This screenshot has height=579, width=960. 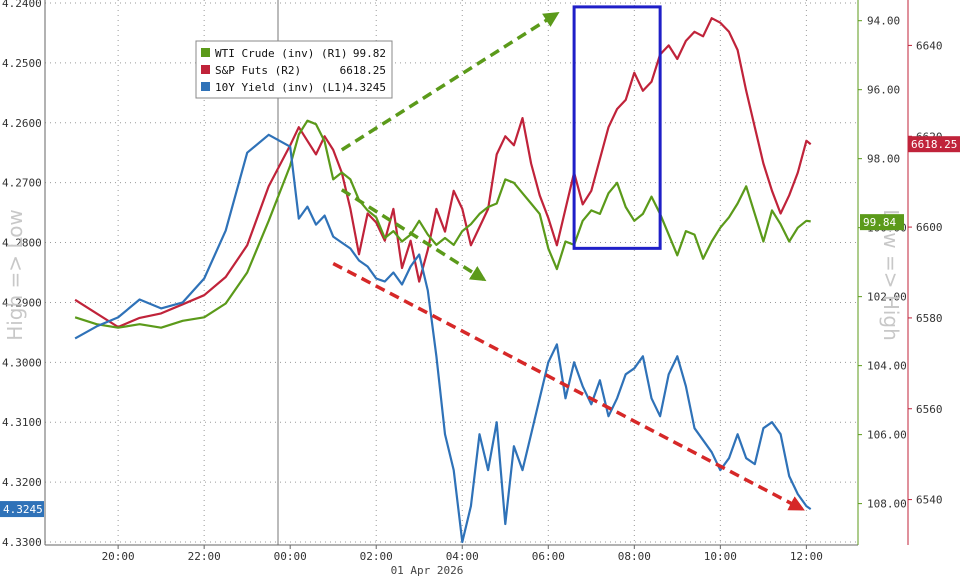 What do you see at coordinates (22, 5) in the screenshot?
I see `left-tick-label: 4.2400` at bounding box center [22, 5].